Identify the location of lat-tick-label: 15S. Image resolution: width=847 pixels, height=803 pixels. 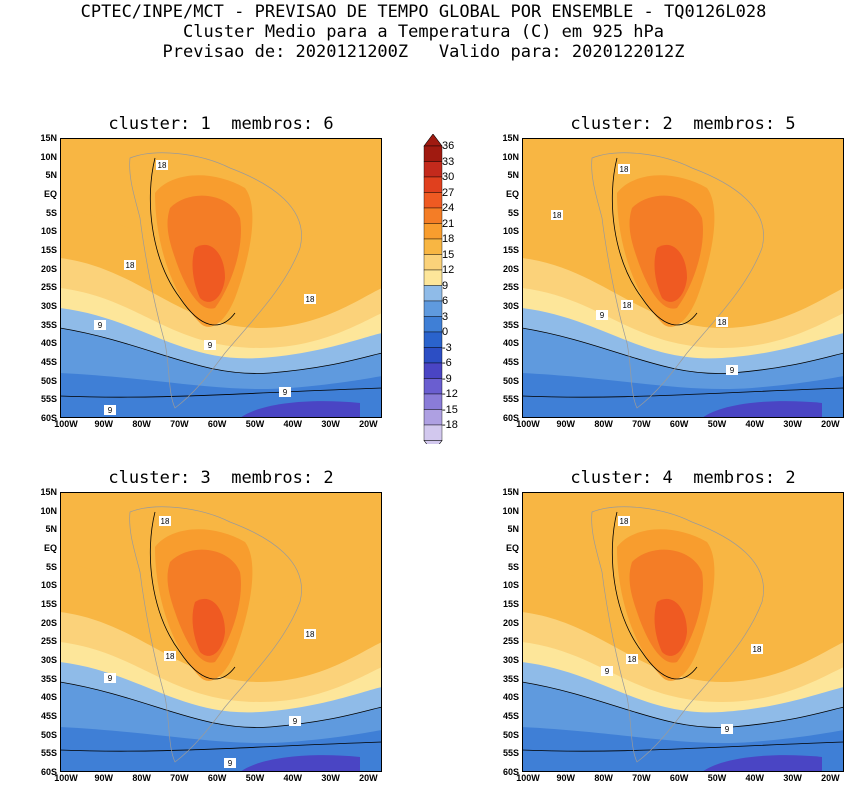
(510, 604).